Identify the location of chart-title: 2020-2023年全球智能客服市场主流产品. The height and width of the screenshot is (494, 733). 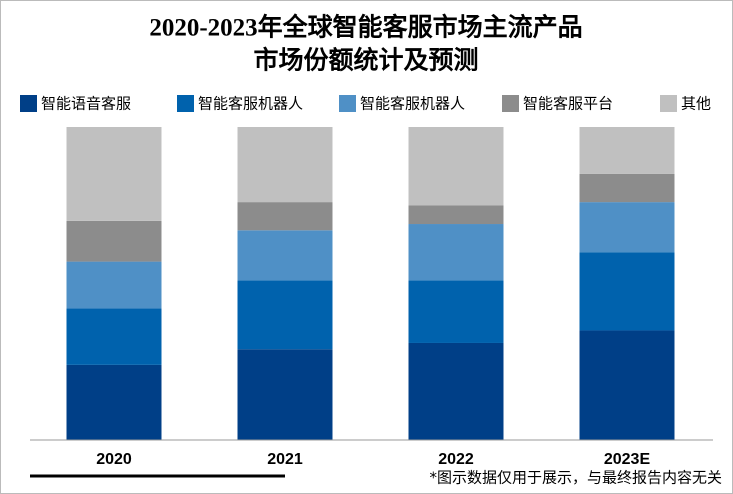
(365, 27).